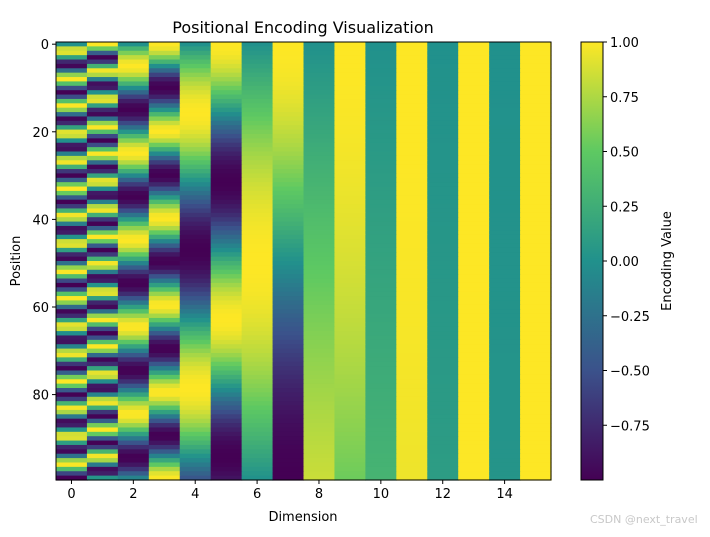  I want to click on colorbar-tick-label: 0.00, so click(624, 262).